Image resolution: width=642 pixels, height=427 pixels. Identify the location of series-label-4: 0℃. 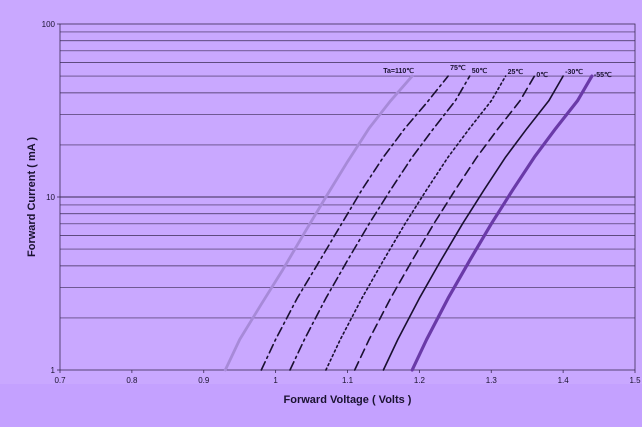
(542, 75).